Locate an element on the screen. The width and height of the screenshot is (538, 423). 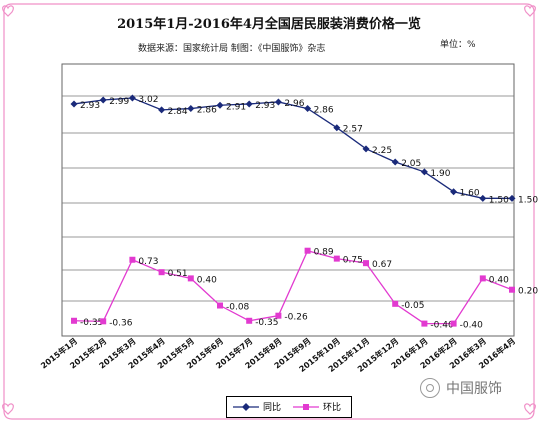
data-label: 0.51 is located at coordinates (178, 274).